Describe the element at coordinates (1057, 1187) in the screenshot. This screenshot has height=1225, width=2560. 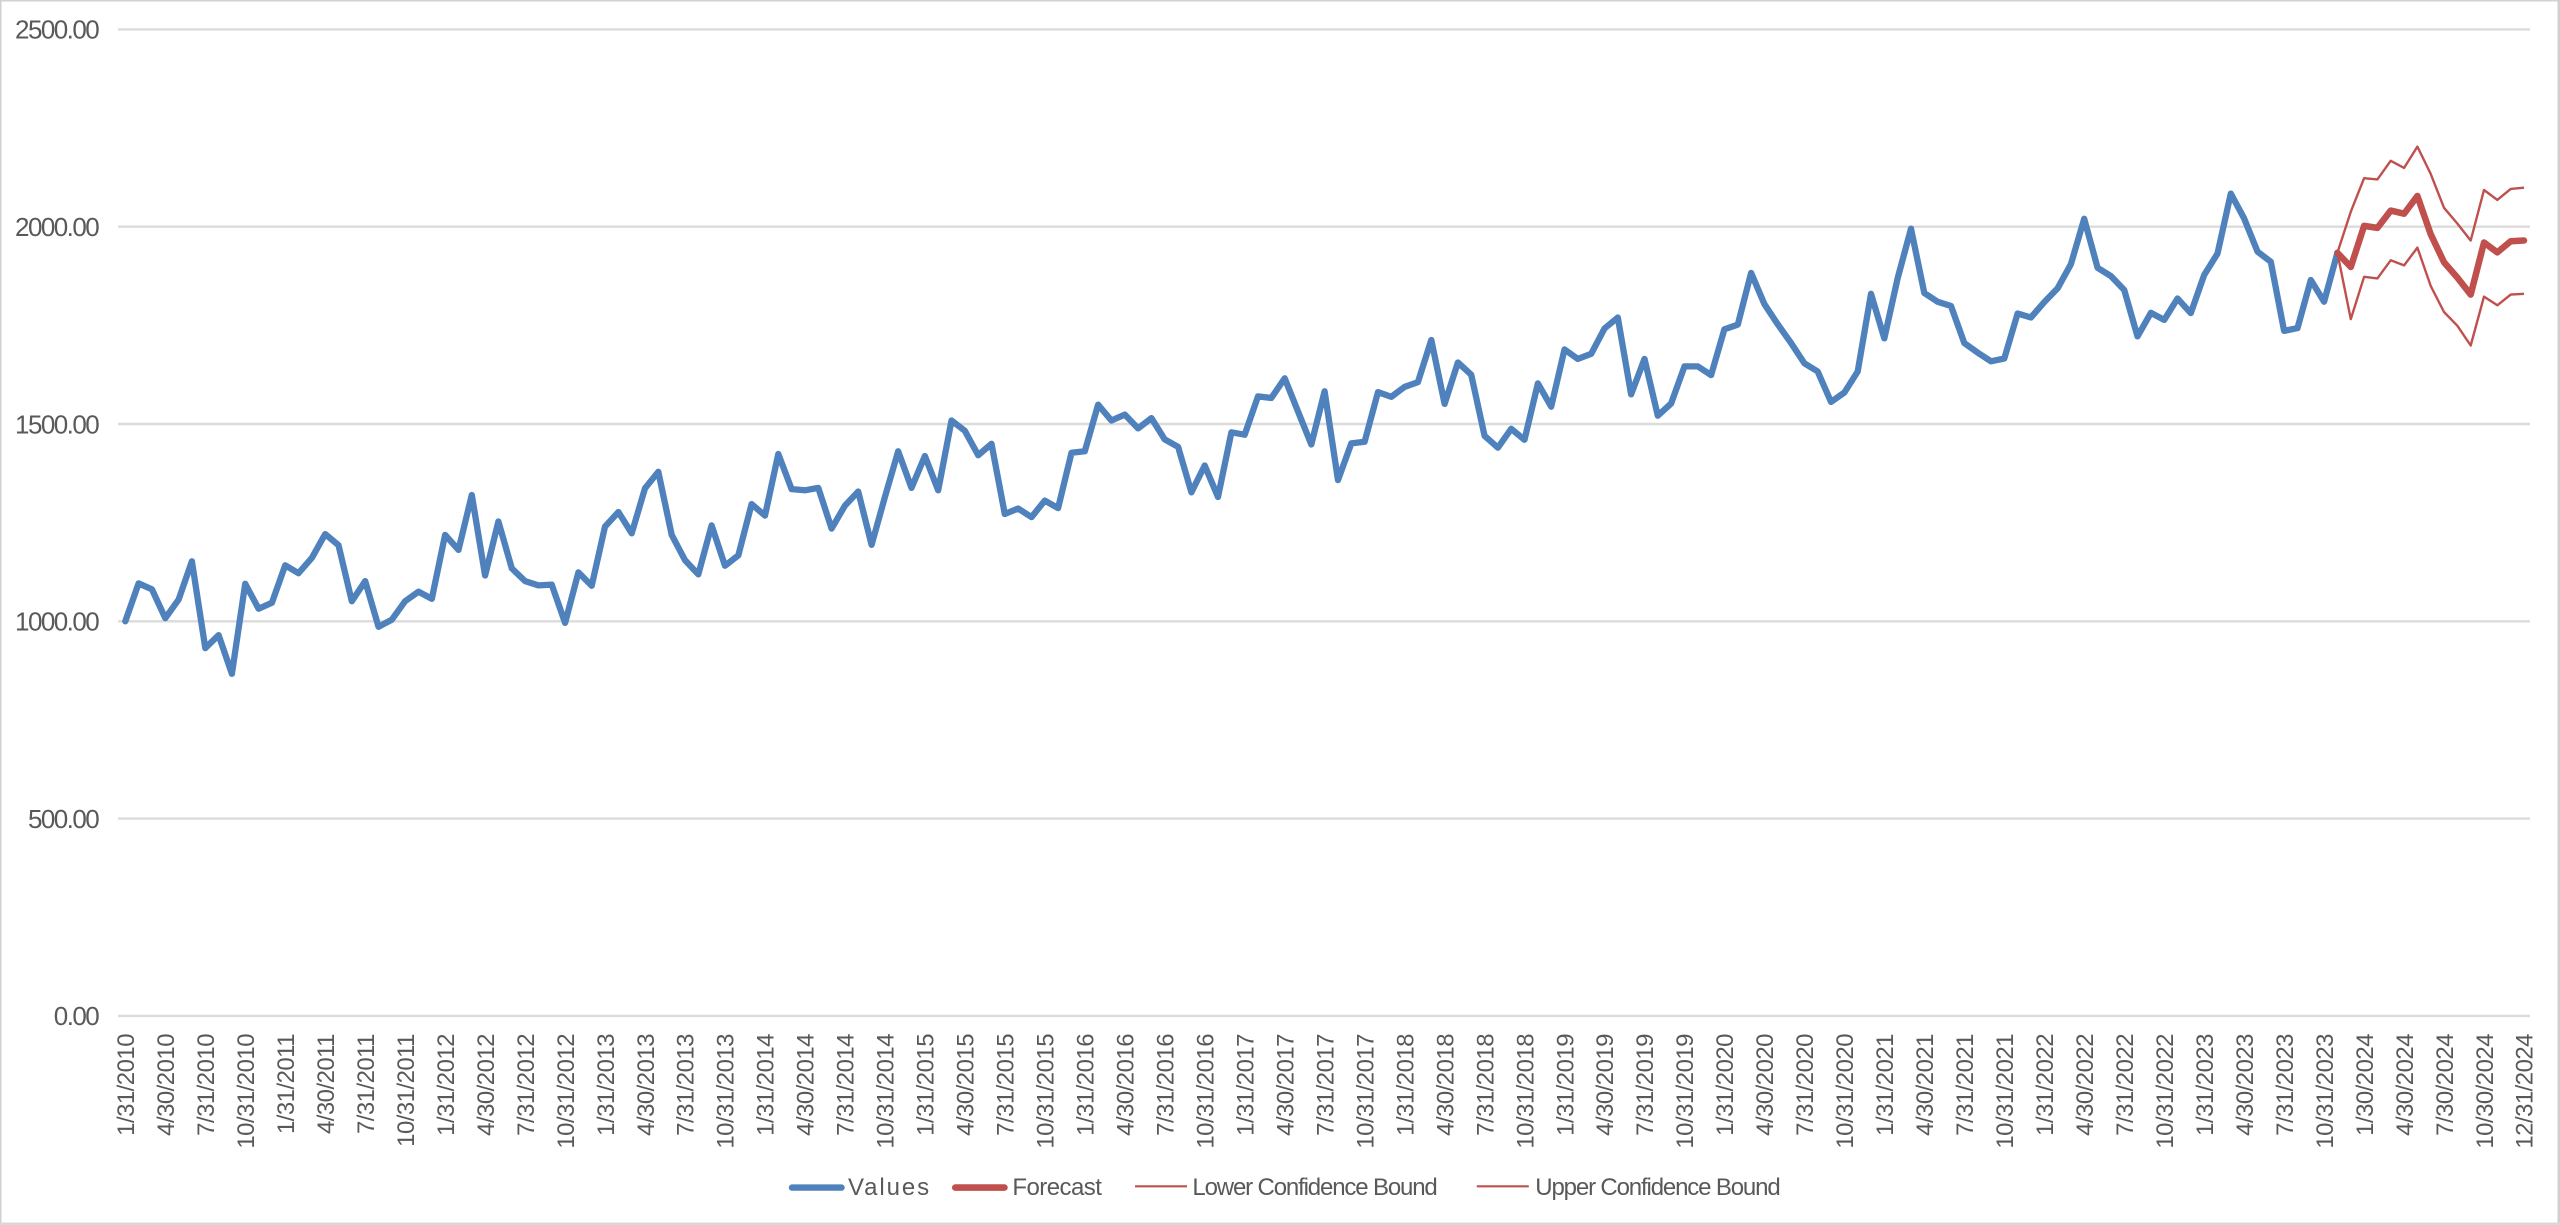
I see `svg-text: Forecast` at that location.